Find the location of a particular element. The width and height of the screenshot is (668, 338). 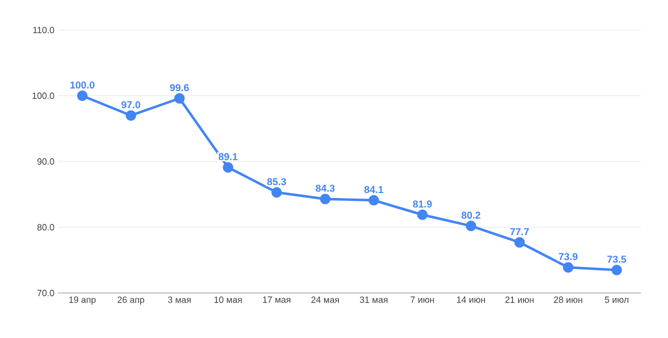

data-label: 97.0 is located at coordinates (130, 104).